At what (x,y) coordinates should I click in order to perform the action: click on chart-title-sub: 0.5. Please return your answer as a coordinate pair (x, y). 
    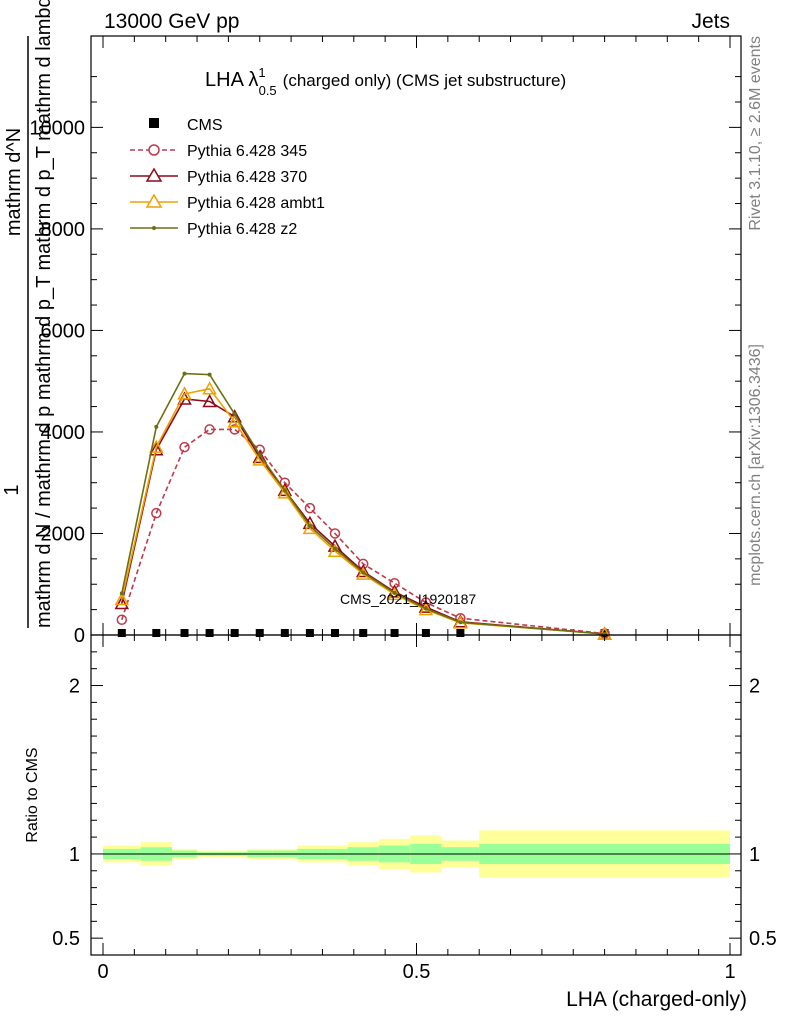
    Looking at the image, I should click on (268, 90).